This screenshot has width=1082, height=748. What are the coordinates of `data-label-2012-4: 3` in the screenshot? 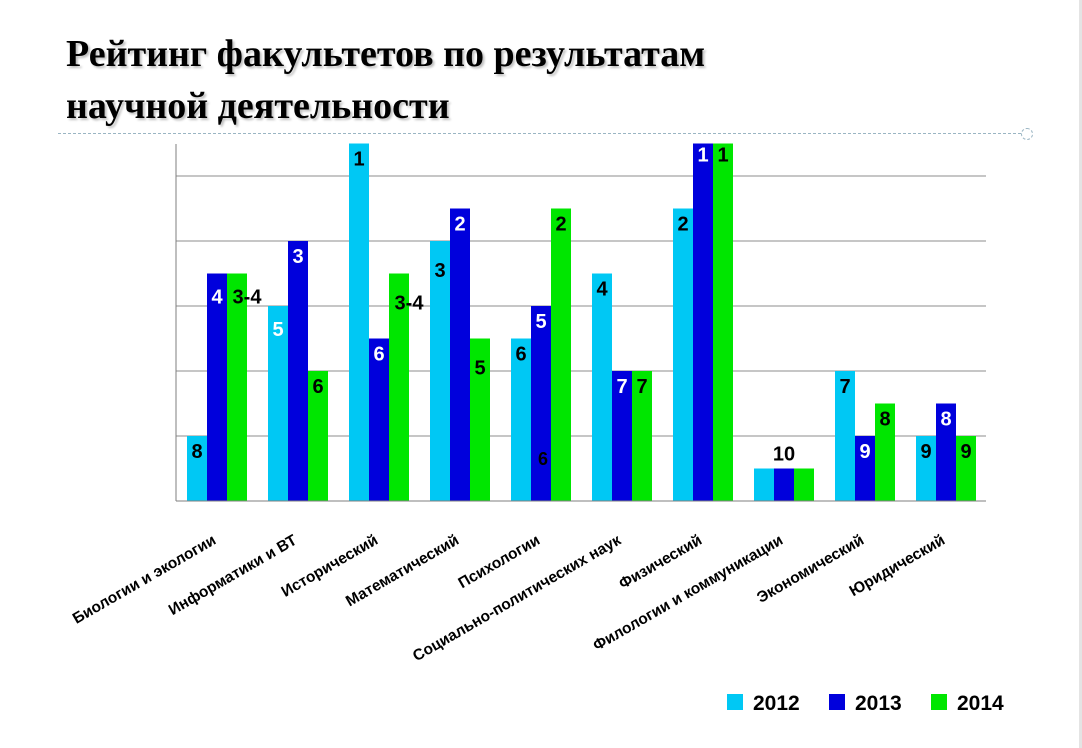 It's located at (439, 271).